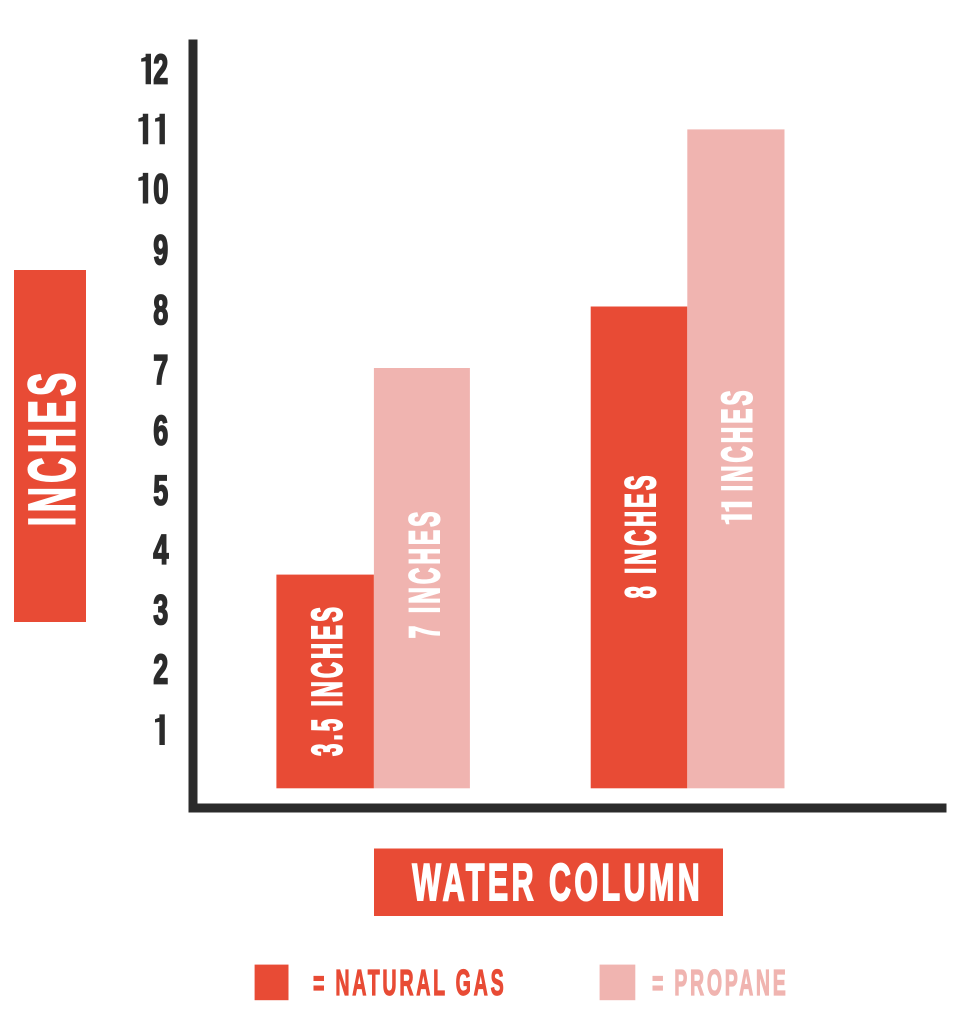  I want to click on svg-text: 9, so click(160, 249).